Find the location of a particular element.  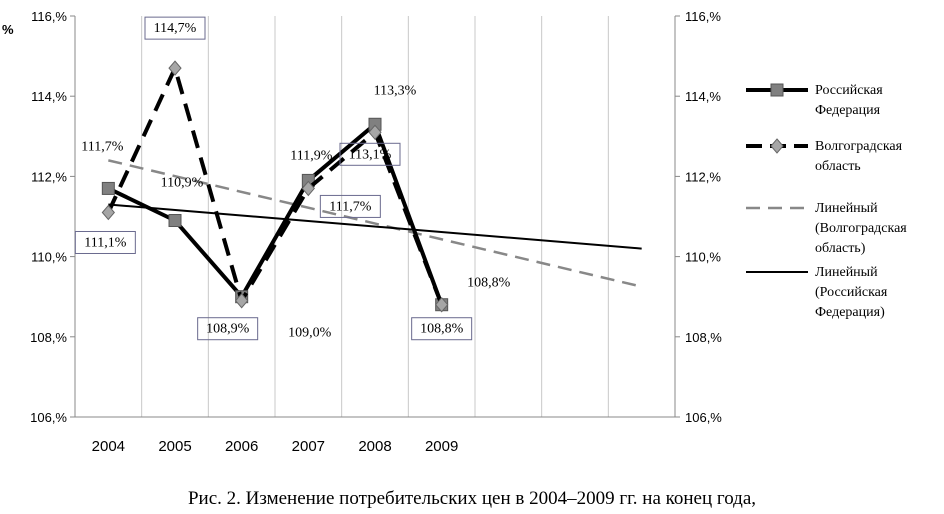

x-tick-label: 2004 is located at coordinates (108, 446).